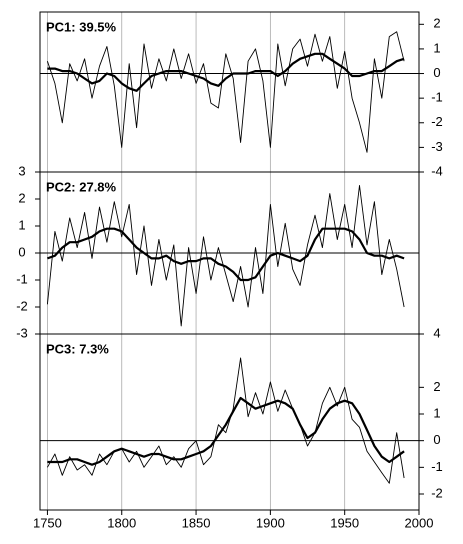  What do you see at coordinates (419, 522) in the screenshot?
I see `x-tick-label: 2000` at bounding box center [419, 522].